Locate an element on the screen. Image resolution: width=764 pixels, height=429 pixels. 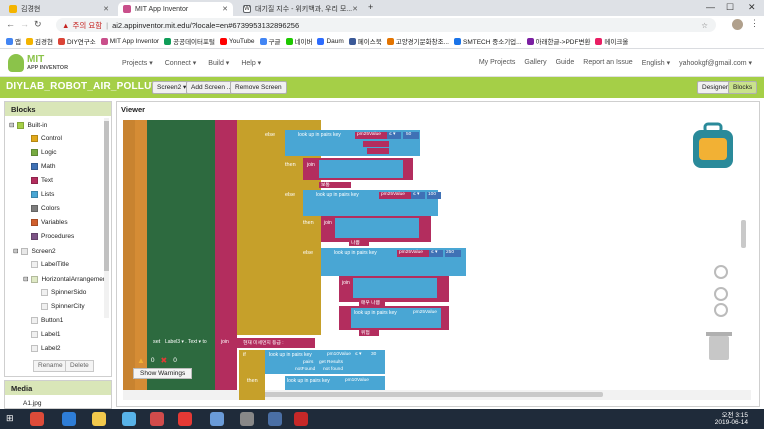
browser-tab: 김경현 ✕ is located at coordinates (59, 9).